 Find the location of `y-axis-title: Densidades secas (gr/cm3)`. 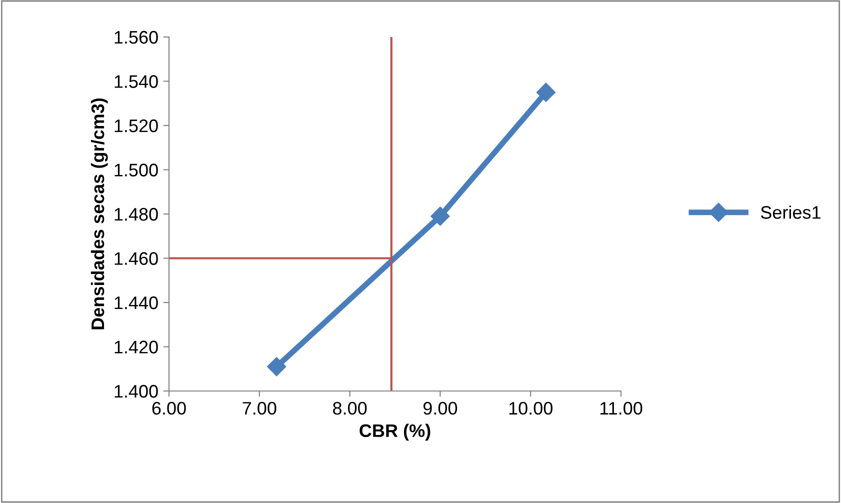

y-axis-title: Densidades secas (gr/cm3) is located at coordinates (99, 214).